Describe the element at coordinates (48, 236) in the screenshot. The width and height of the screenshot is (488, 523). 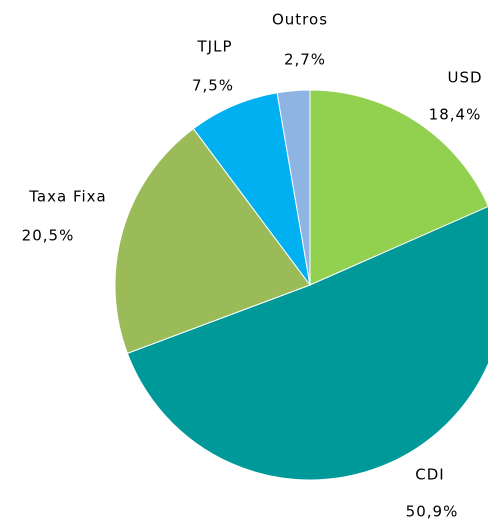
I see `slice-value-label: 20,5%` at that location.